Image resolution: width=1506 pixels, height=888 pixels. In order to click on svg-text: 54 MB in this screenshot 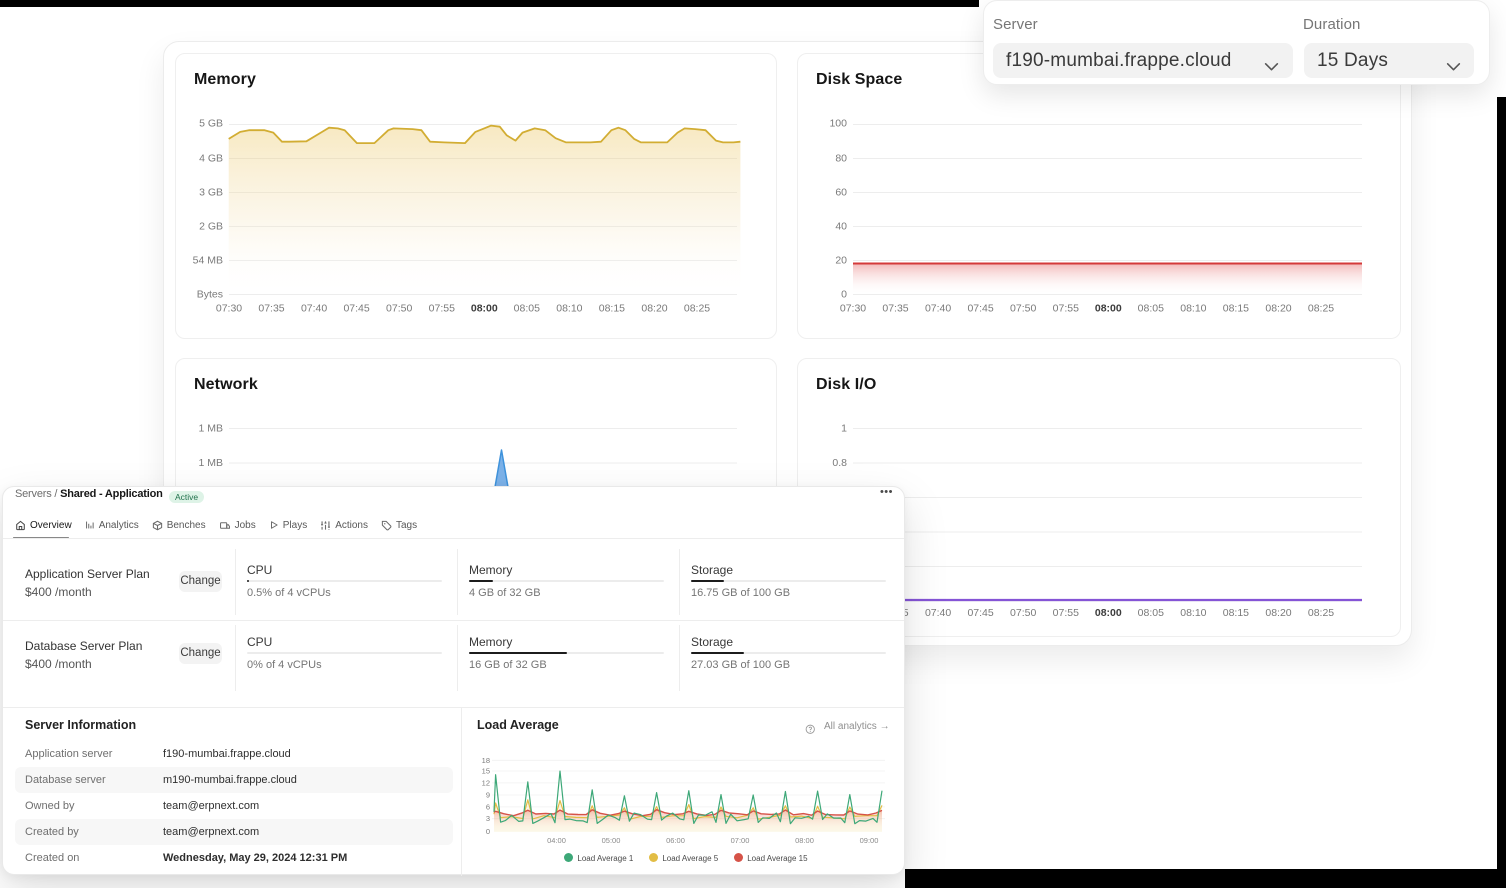, I will do `click(208, 261)`.